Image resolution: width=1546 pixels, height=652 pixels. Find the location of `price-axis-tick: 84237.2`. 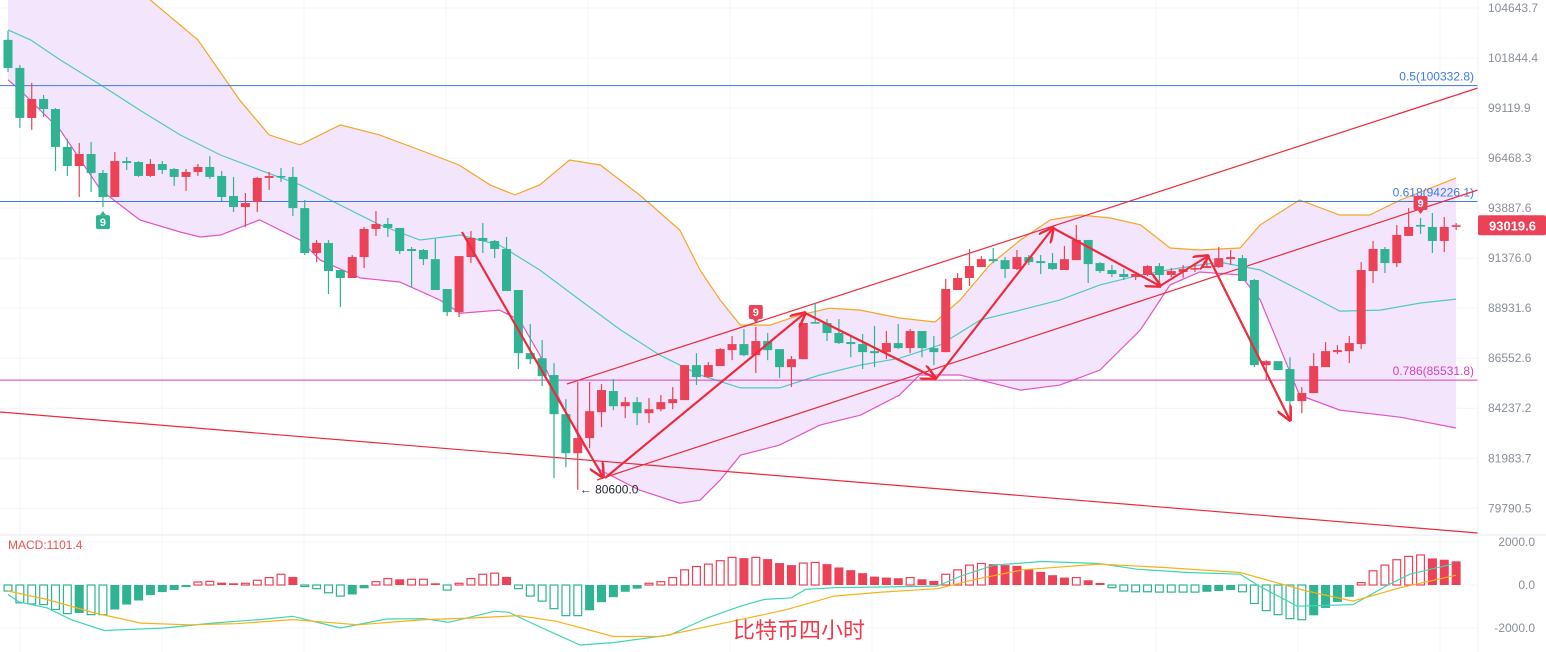

price-axis-tick: 84237.2 is located at coordinates (1510, 408).